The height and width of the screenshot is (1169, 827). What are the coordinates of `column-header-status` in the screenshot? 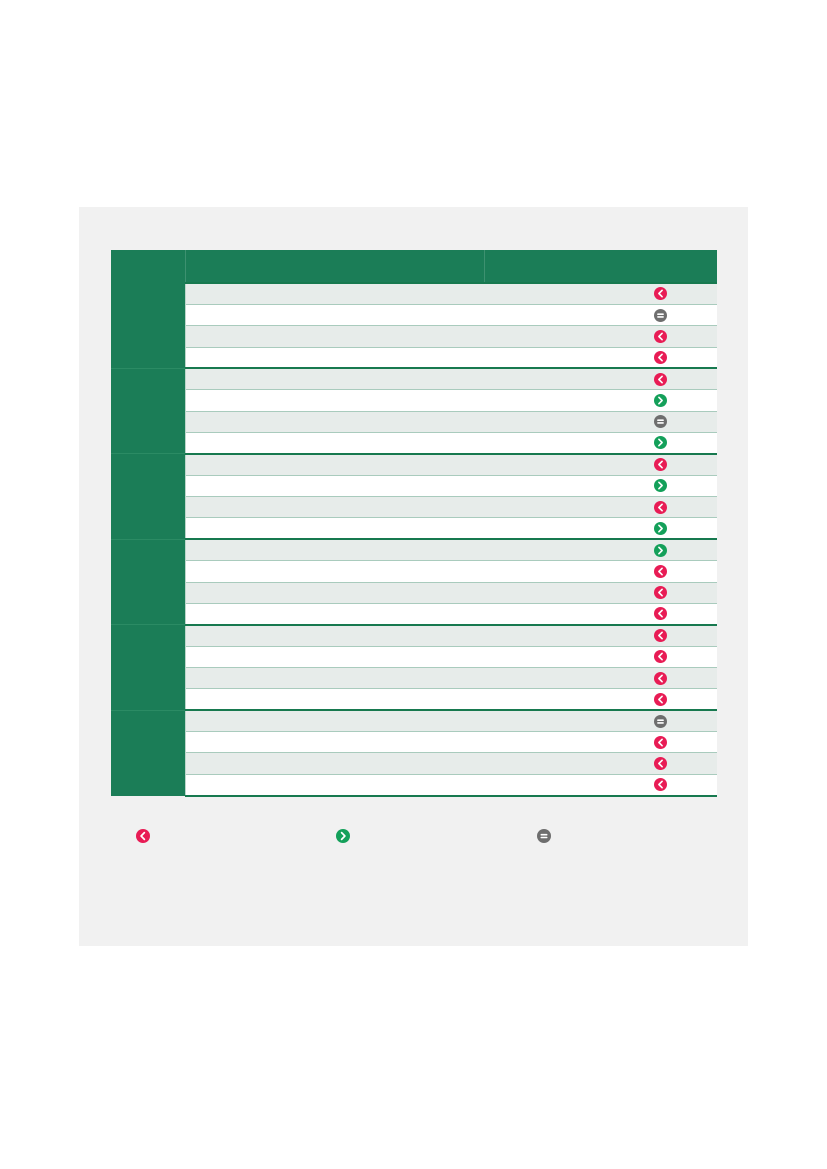 It's located at (600, 266).